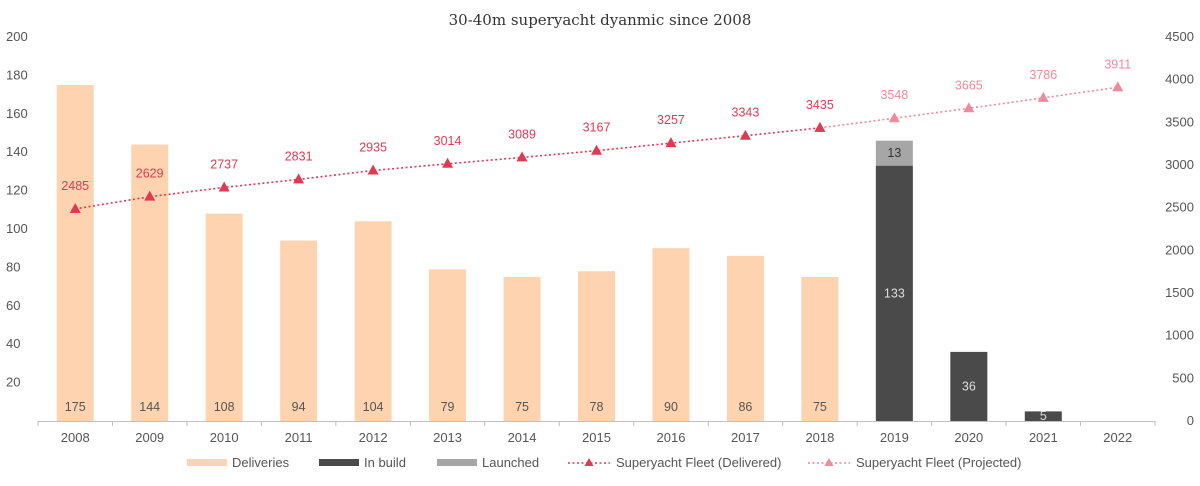 The width and height of the screenshot is (1200, 486). Describe the element at coordinates (75, 437) in the screenshot. I see `x-tick-label: 2008` at that location.